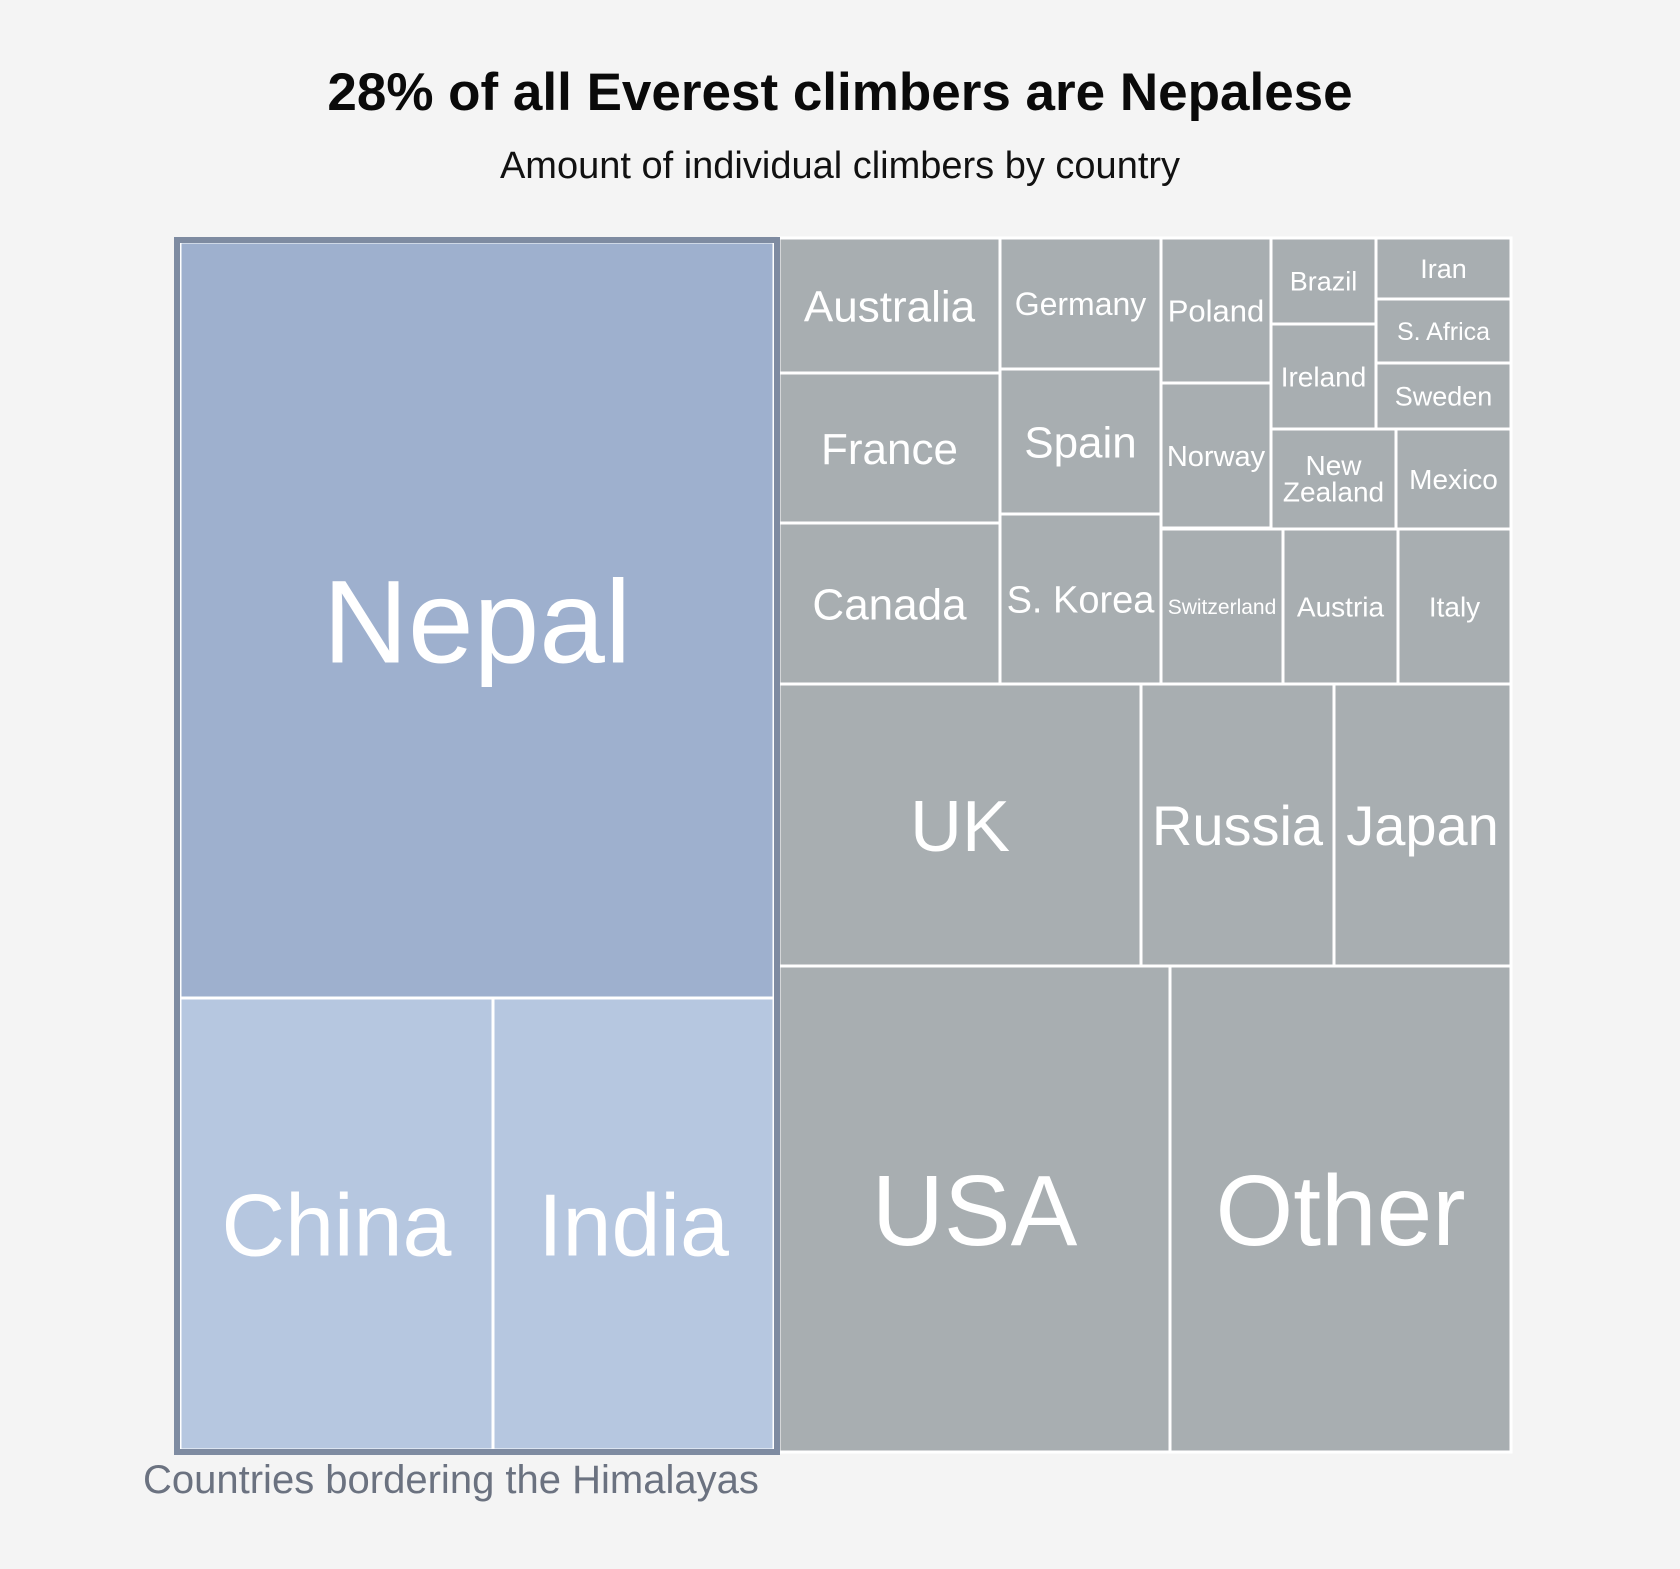  I want to click on treemap-cell-canada, so click(889, 603).